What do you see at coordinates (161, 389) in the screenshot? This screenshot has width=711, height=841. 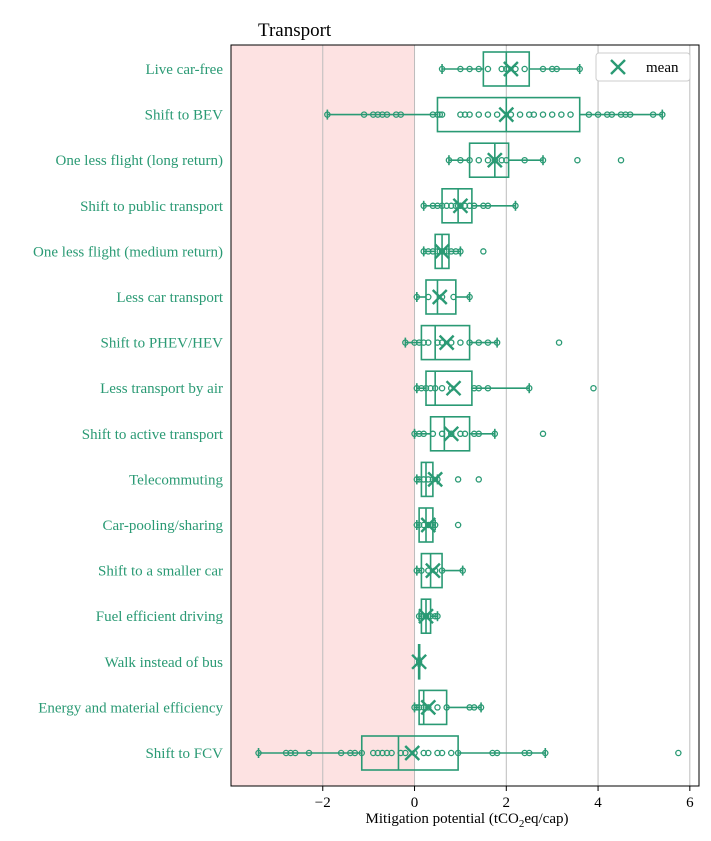 I see `category-label: Less transport by air` at bounding box center [161, 389].